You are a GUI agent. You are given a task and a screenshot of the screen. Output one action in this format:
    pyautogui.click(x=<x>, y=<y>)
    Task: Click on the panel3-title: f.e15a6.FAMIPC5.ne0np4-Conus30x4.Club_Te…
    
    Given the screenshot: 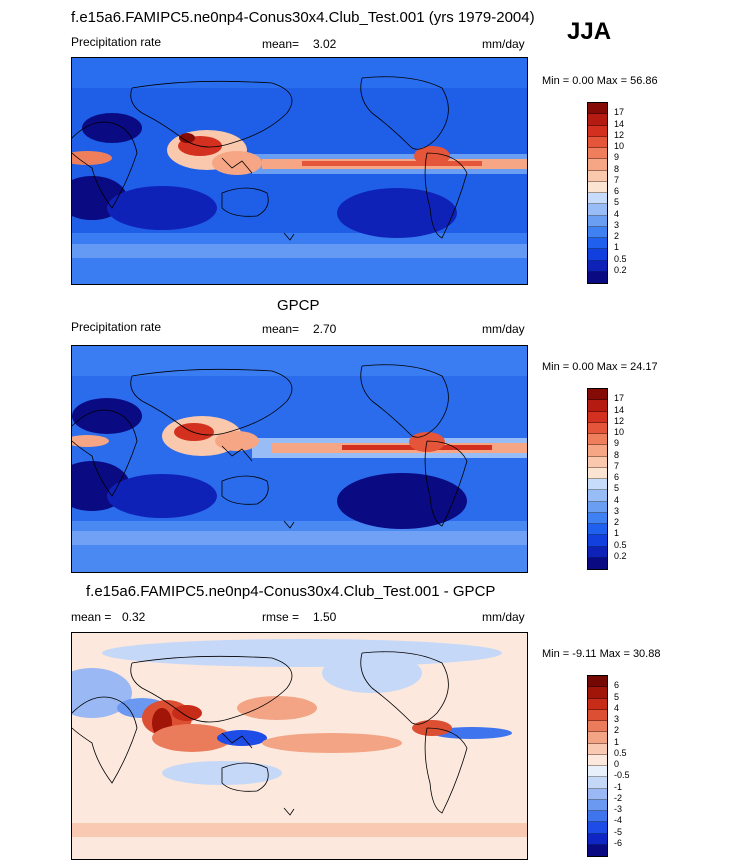 What is the action you would take?
    pyautogui.click(x=291, y=591)
    